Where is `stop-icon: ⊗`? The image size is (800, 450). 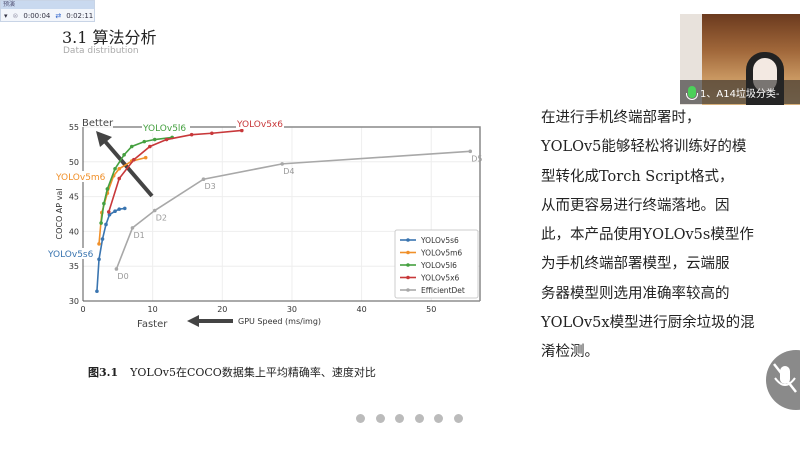
stop-icon: ⊗ is located at coordinates (15, 15).